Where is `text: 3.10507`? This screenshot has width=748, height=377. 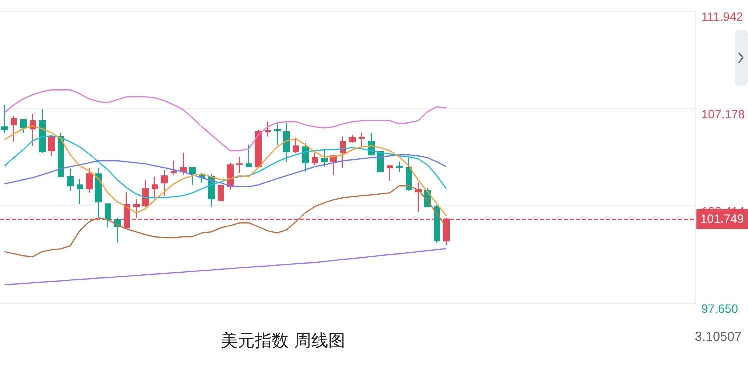
text: 3.10507 is located at coordinates (718, 336).